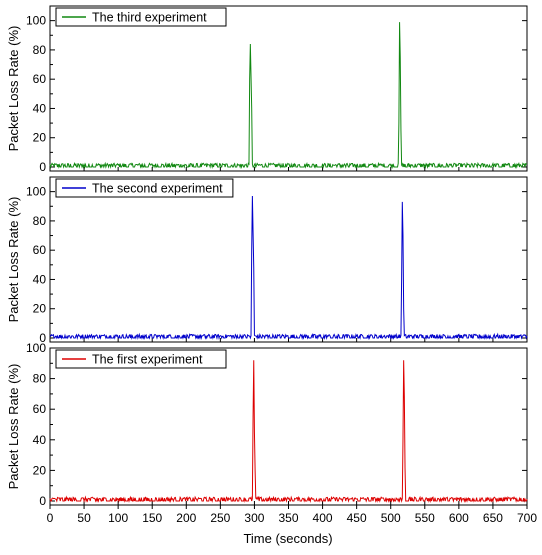 The height and width of the screenshot is (555, 542). What do you see at coordinates (527, 518) in the screenshot?
I see `x-tick-label: 700` at bounding box center [527, 518].